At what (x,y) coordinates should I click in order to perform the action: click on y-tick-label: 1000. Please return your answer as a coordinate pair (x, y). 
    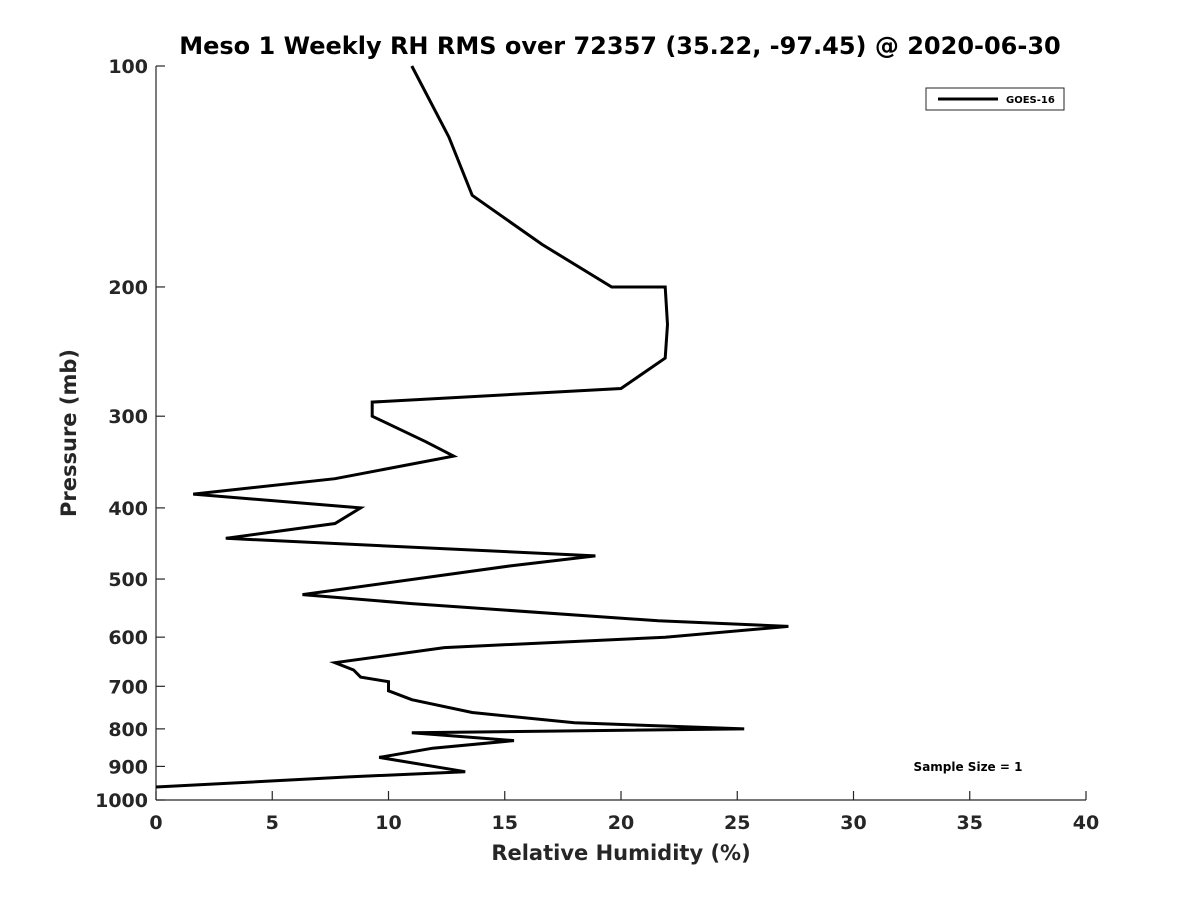
    Looking at the image, I should click on (121, 801).